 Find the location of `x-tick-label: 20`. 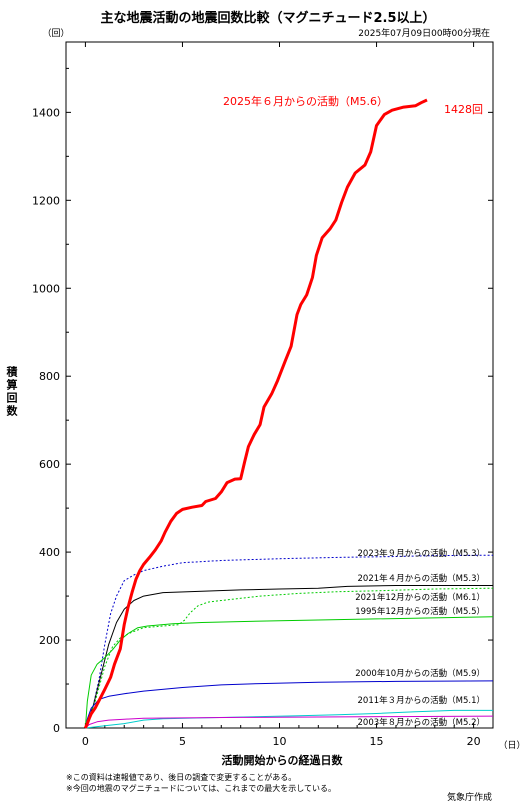

x-tick-label: 20 is located at coordinates (474, 741).